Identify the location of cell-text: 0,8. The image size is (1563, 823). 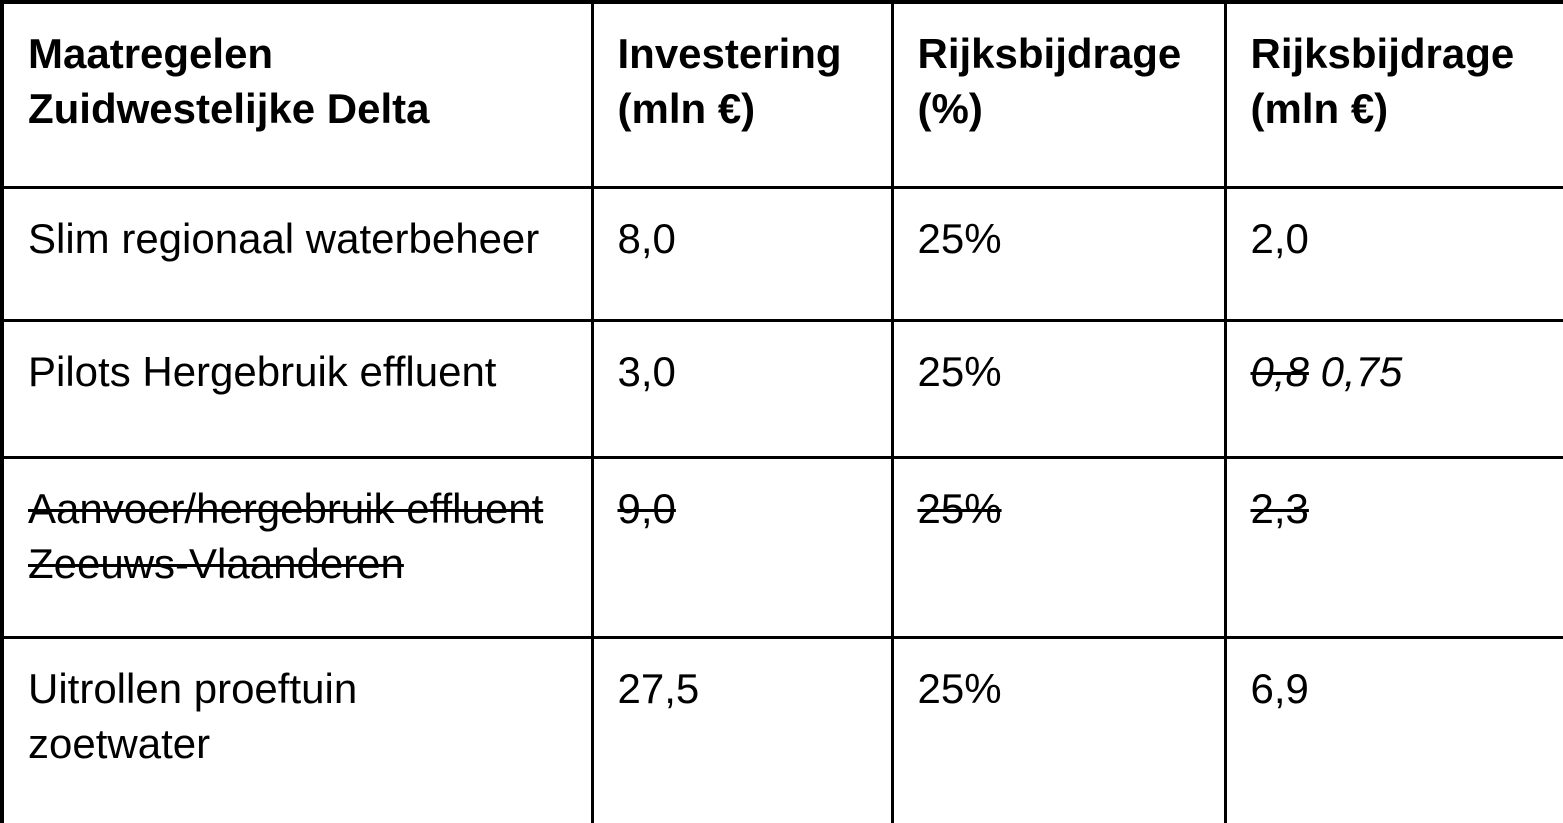
(1279, 371).